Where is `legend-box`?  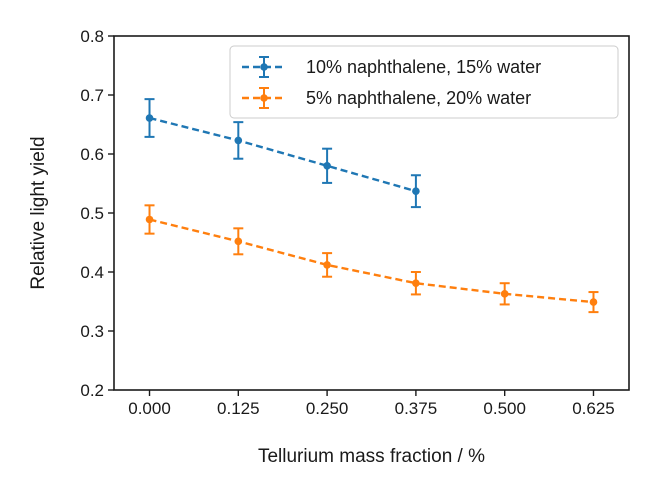
legend-box is located at coordinates (424, 82).